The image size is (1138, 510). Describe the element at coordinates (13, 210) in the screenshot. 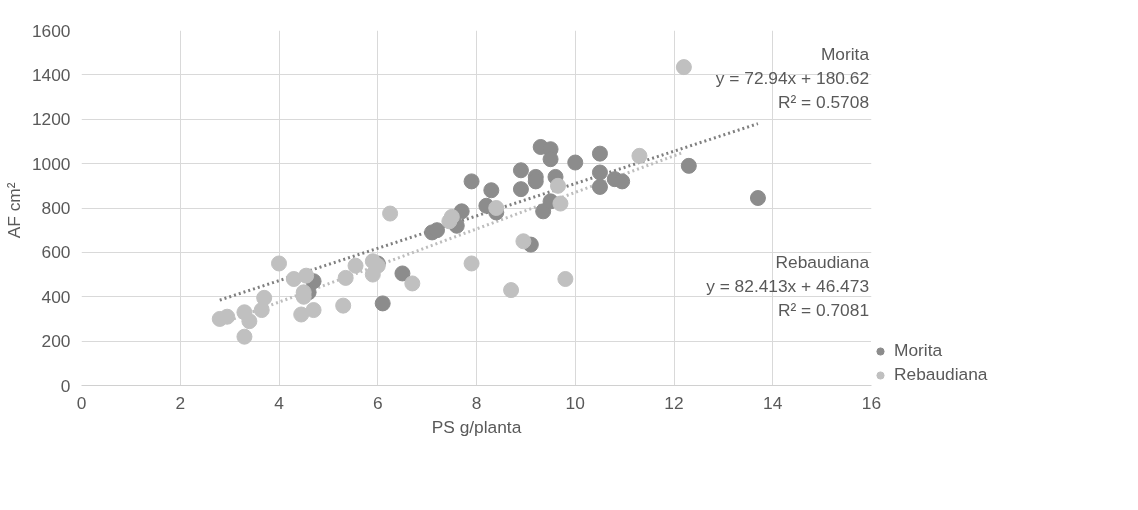

I see `y-axis-title: AF cm²` at that location.